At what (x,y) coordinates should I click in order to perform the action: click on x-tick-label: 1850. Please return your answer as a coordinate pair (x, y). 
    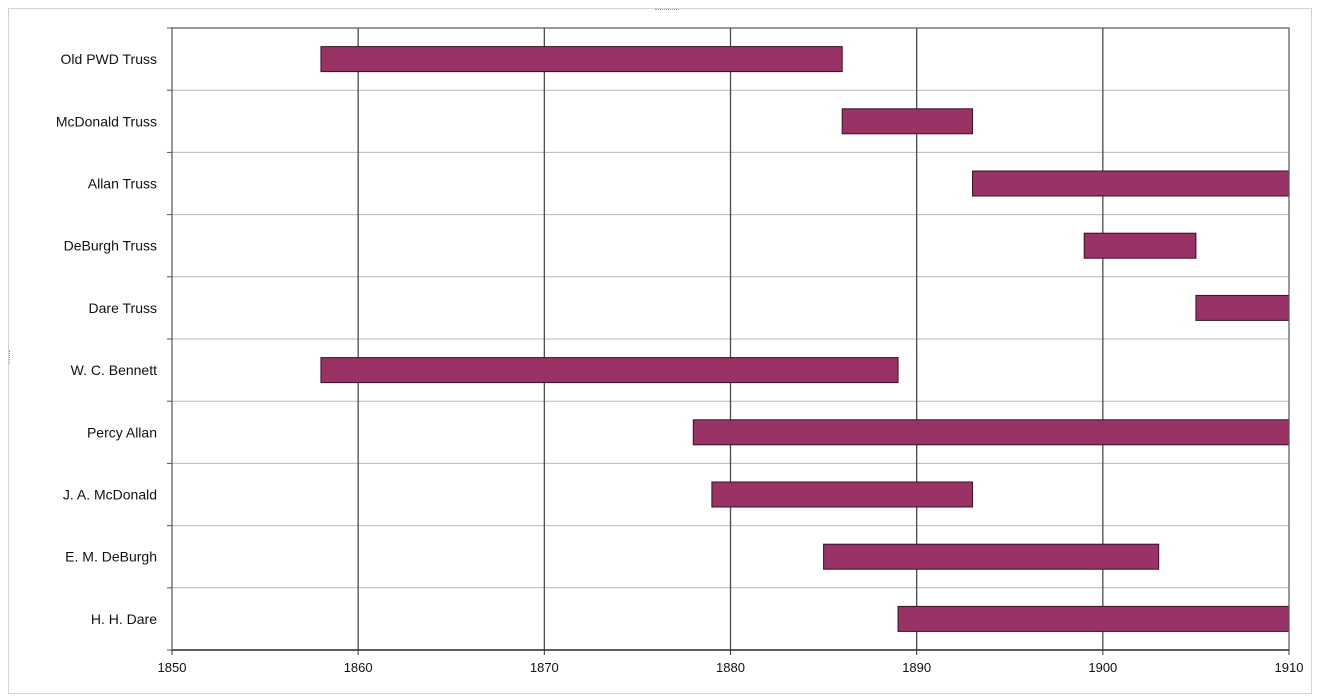
    Looking at the image, I should click on (172, 667).